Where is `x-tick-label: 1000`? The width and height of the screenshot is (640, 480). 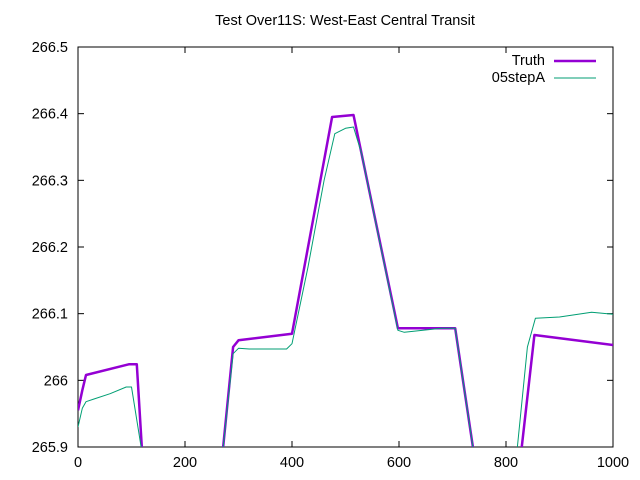
x-tick-label: 1000 is located at coordinates (613, 463).